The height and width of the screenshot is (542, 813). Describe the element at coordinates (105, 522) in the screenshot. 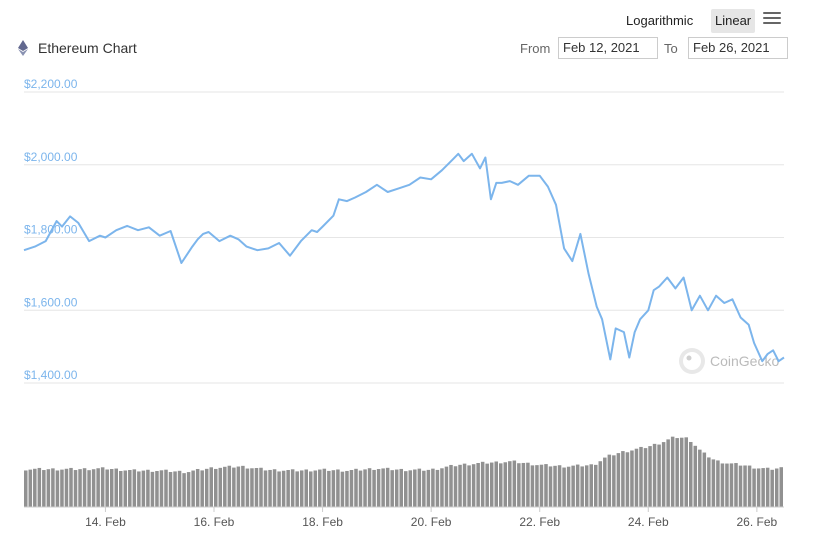

I see `x-tick-label: 14. Feb` at that location.